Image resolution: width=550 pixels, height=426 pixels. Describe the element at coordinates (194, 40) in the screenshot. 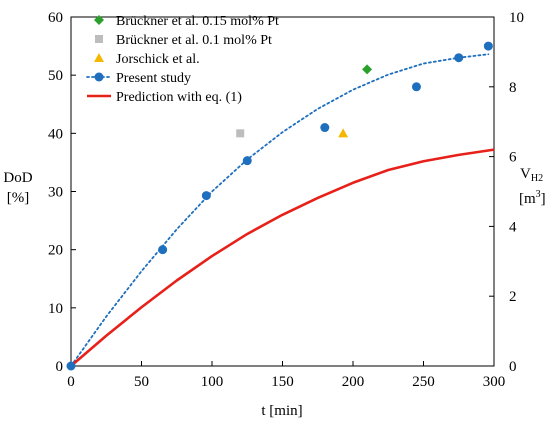

I see `legend-entry-label: Brückner et al. 0.1 mol% Pt` at that location.